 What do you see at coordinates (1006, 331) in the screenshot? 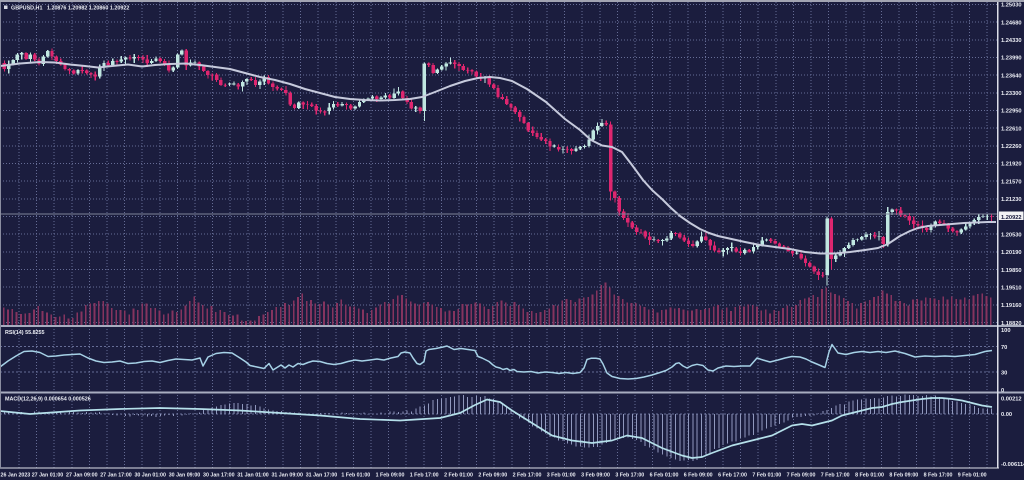
I see `svg-text: 100` at bounding box center [1006, 331].